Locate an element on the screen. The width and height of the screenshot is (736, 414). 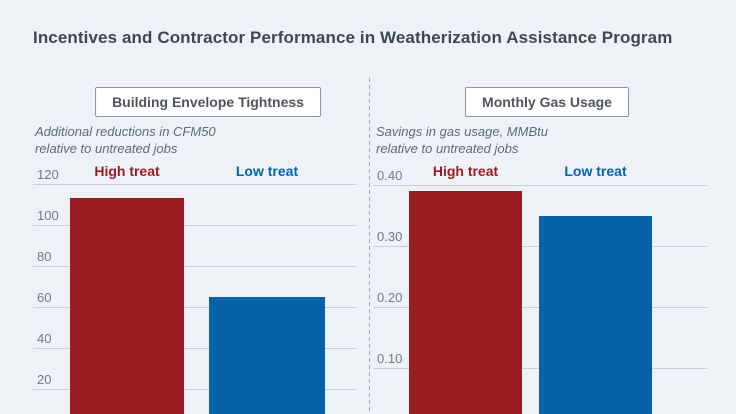
panel-title: Building Envelope Tightness is located at coordinates (208, 102).